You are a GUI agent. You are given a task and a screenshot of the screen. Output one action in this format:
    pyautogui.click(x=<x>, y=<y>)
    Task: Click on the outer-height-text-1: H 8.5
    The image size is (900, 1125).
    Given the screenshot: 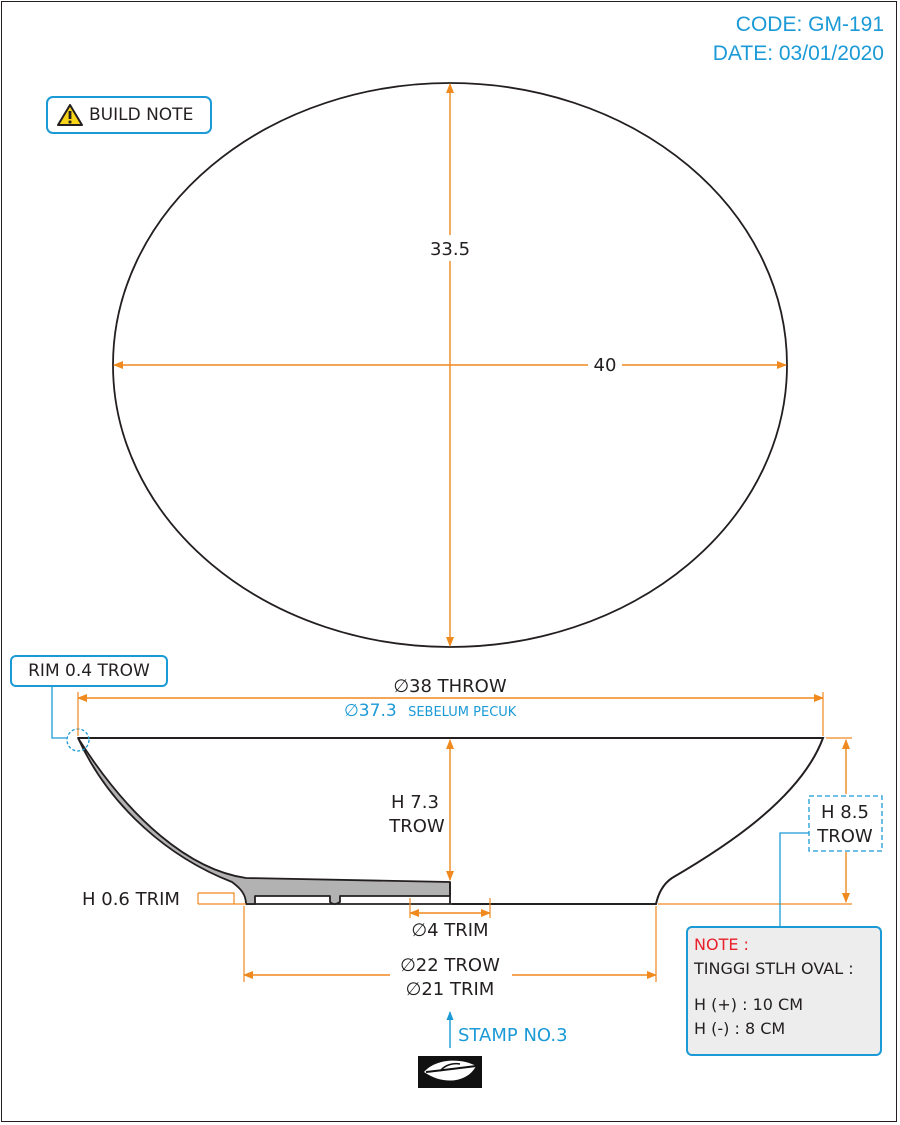 What is the action you would take?
    pyautogui.click(x=845, y=812)
    